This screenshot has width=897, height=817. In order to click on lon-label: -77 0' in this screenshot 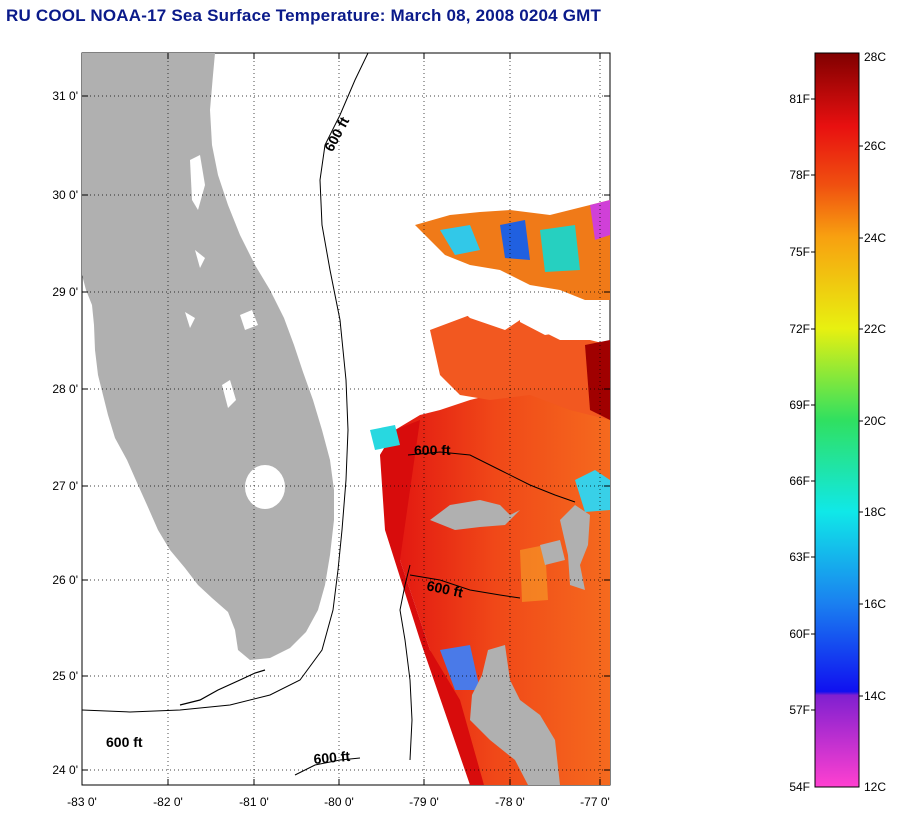, I will do `click(595, 802)`.